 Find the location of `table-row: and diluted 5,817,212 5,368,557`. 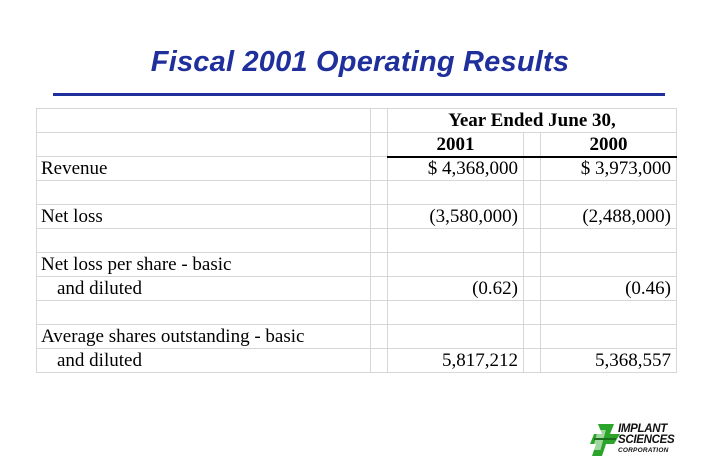

table-row: and diluted 5,817,212 5,368,557 is located at coordinates (356, 360).